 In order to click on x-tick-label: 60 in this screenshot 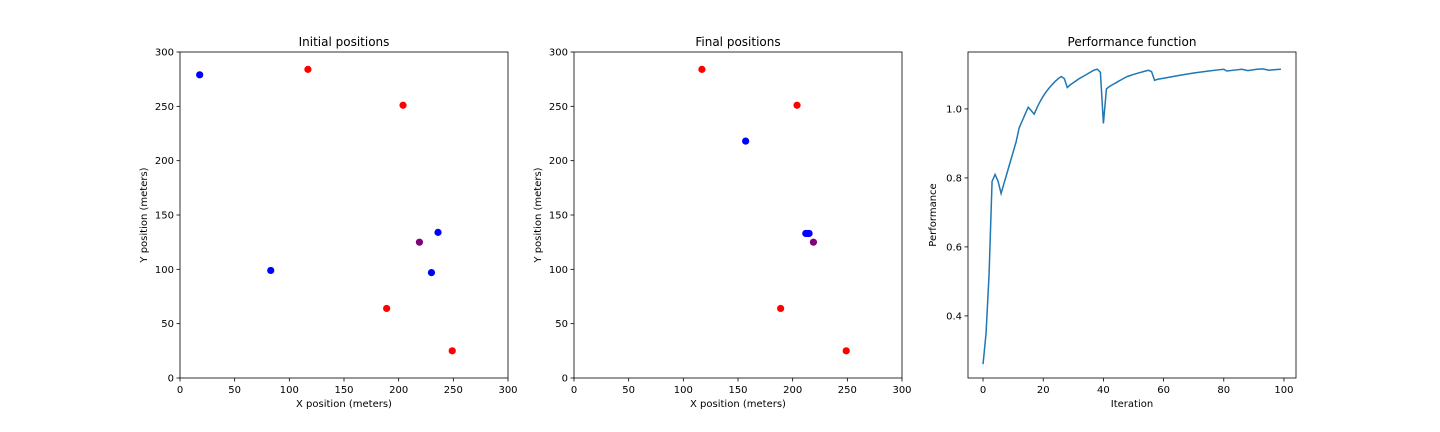, I will do `click(1163, 390)`.